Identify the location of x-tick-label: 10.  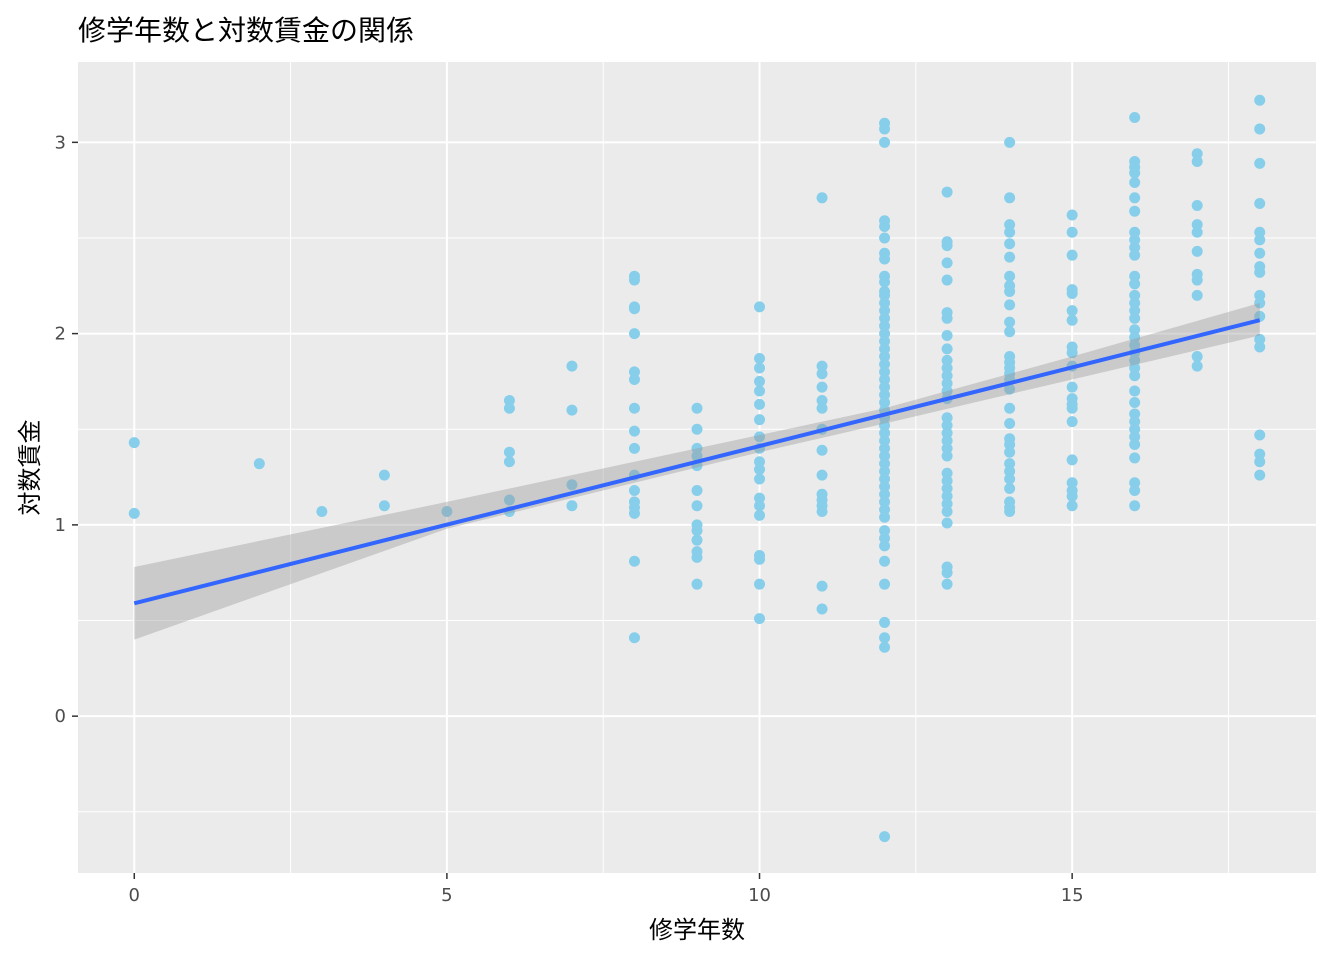
(759, 895).